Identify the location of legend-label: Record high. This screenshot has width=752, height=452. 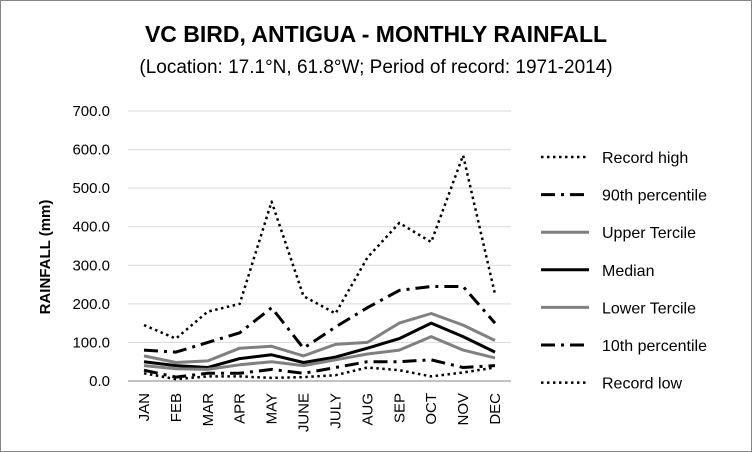
(645, 158).